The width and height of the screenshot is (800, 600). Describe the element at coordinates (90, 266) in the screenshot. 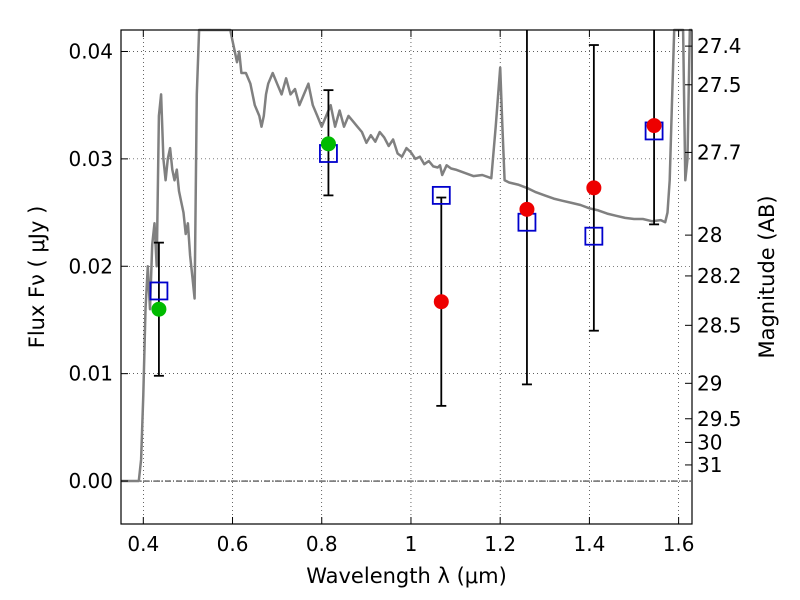

I see `y-tick-label: 0.02` at that location.